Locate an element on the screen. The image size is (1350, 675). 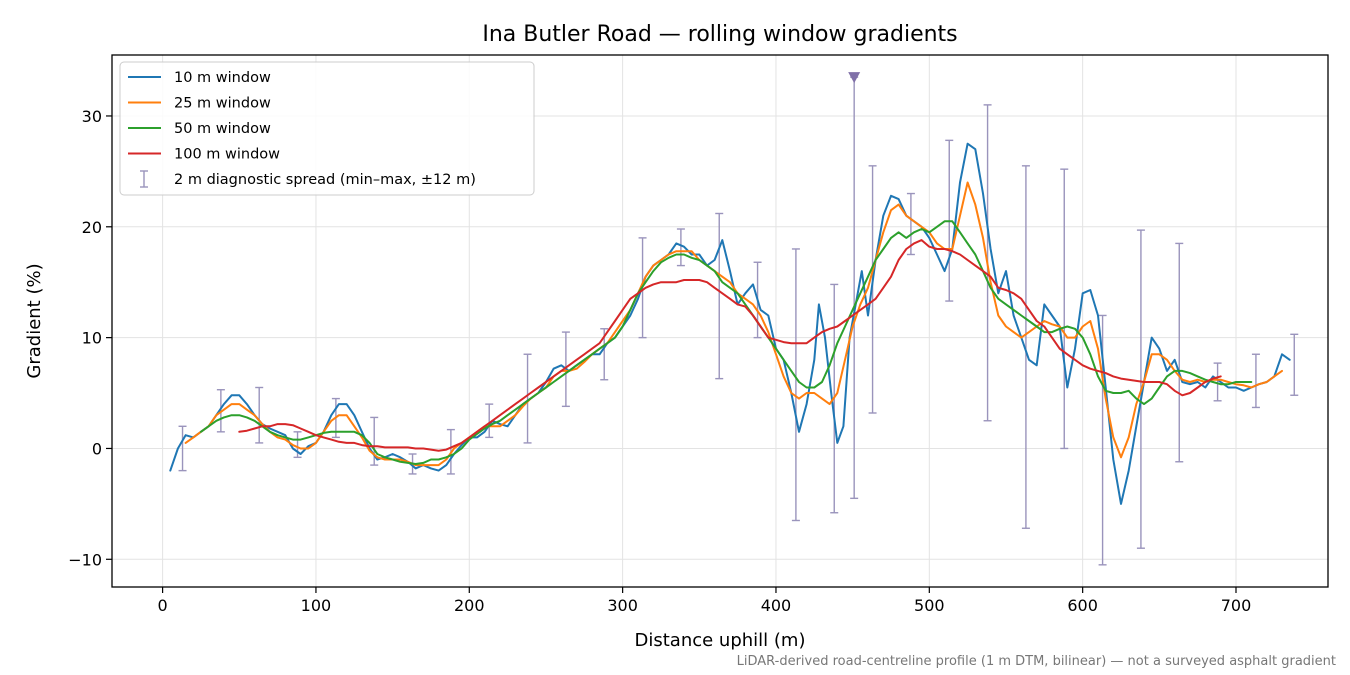
x-tick-label: 200 is located at coordinates (469, 605).